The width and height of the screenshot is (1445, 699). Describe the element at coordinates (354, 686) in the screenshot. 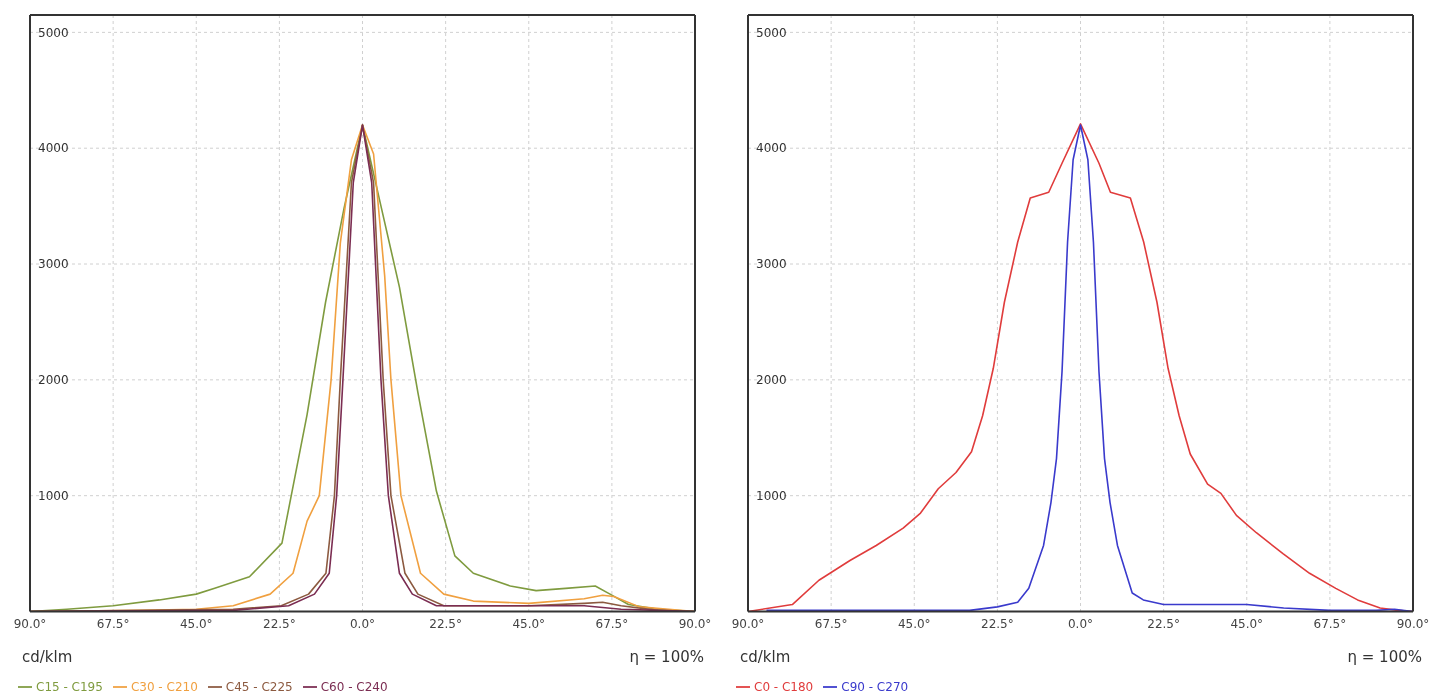

I see `legend-label: C60 - C240` at that location.